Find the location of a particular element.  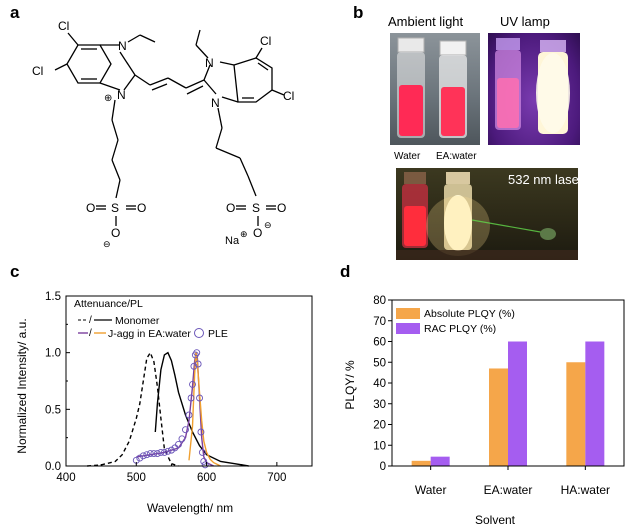

chart-d-ylabel: PLQY/ % is located at coordinates (350, 385).